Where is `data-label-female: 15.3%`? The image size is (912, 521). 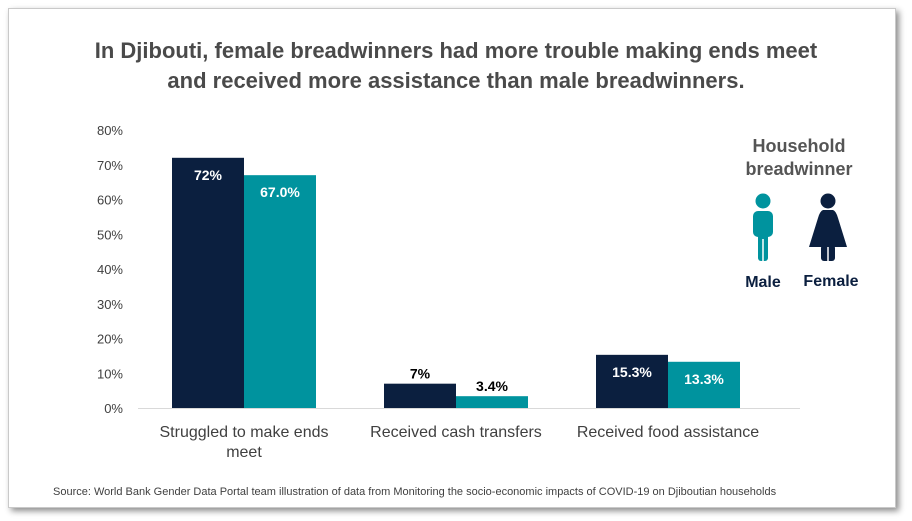
data-label-female: 15.3% is located at coordinates (632, 372).